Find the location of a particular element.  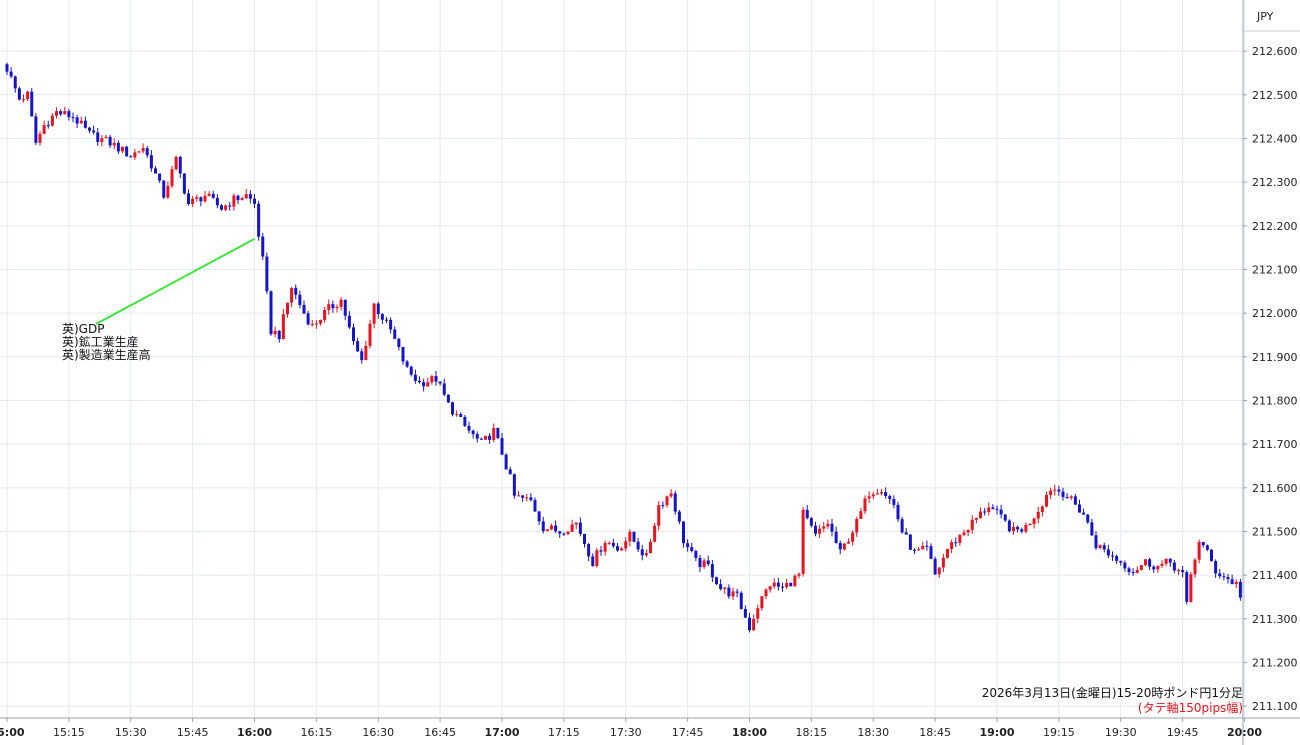

time-tick-label: 15:00 is located at coordinates (12, 732).